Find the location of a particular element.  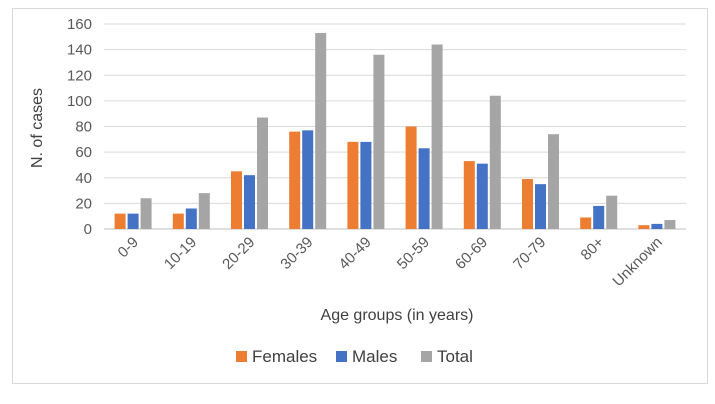

bar-total-80+ is located at coordinates (612, 212).